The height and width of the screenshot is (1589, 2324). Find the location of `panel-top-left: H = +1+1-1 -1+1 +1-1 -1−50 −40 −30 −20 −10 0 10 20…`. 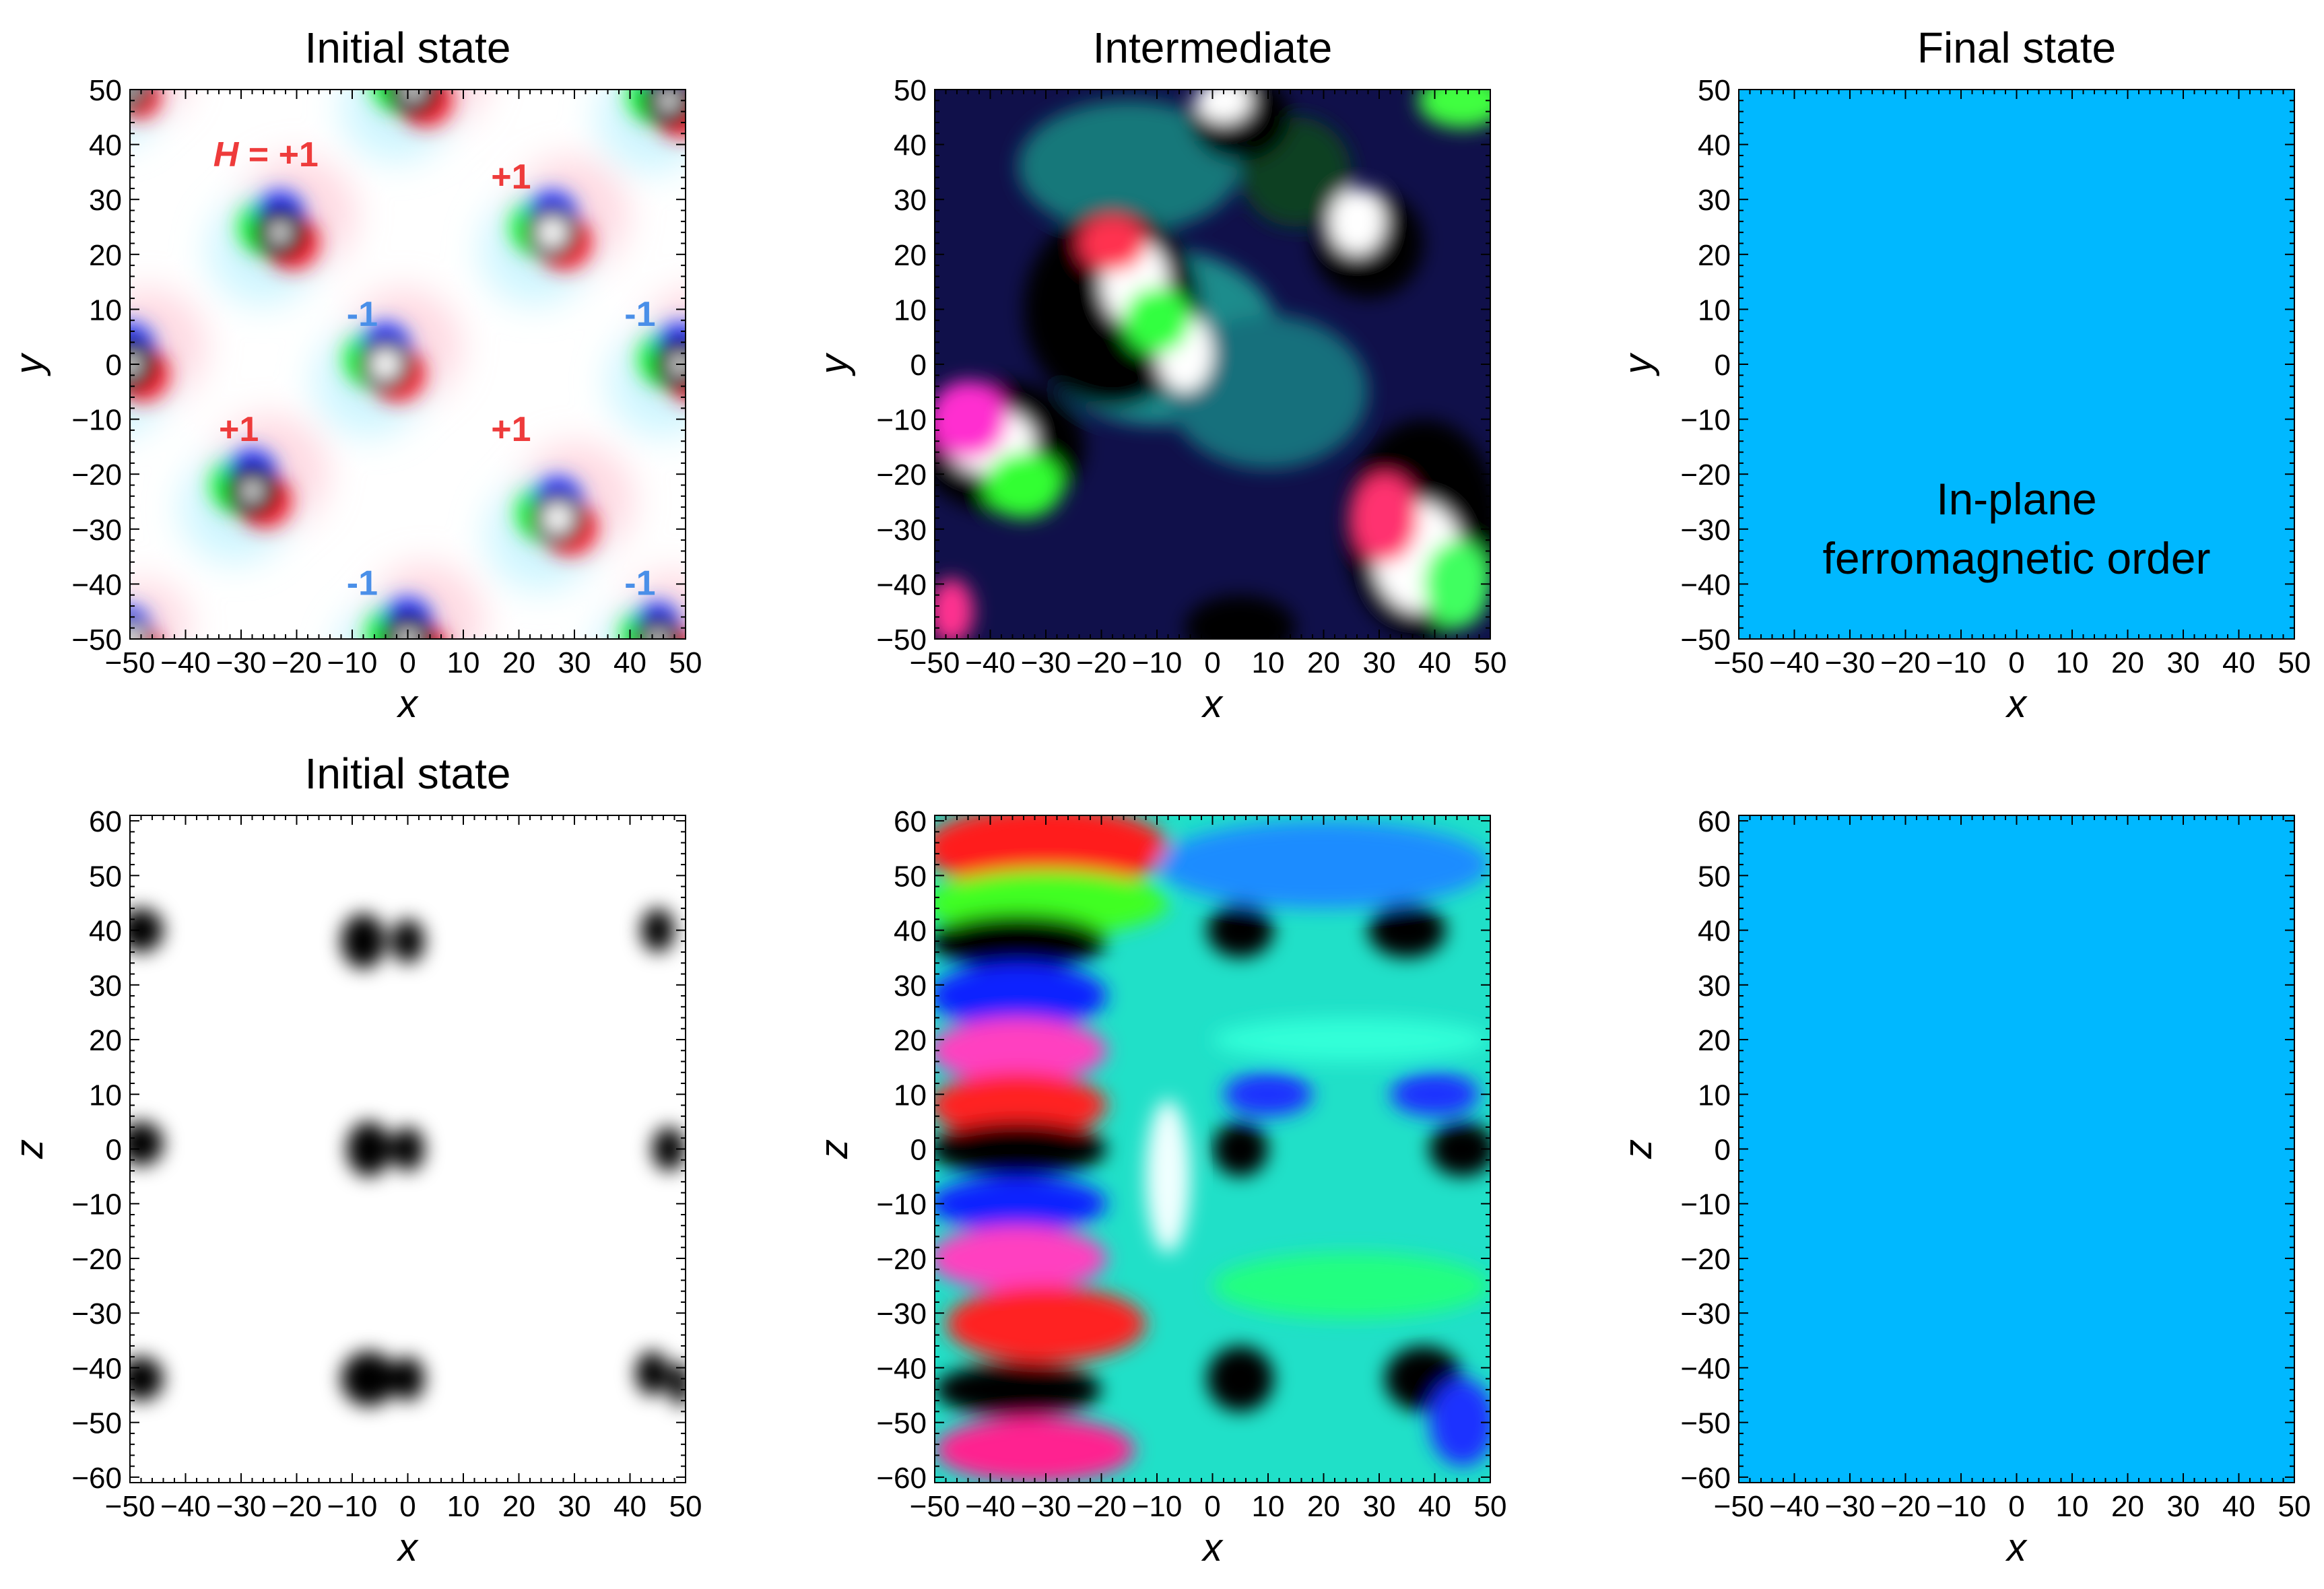

panel-top-left: H = +1+1-1 -1+1 +1-1 -1−50 −40 −30 −20 −10 0 10 20… is located at coordinates (355, 375).